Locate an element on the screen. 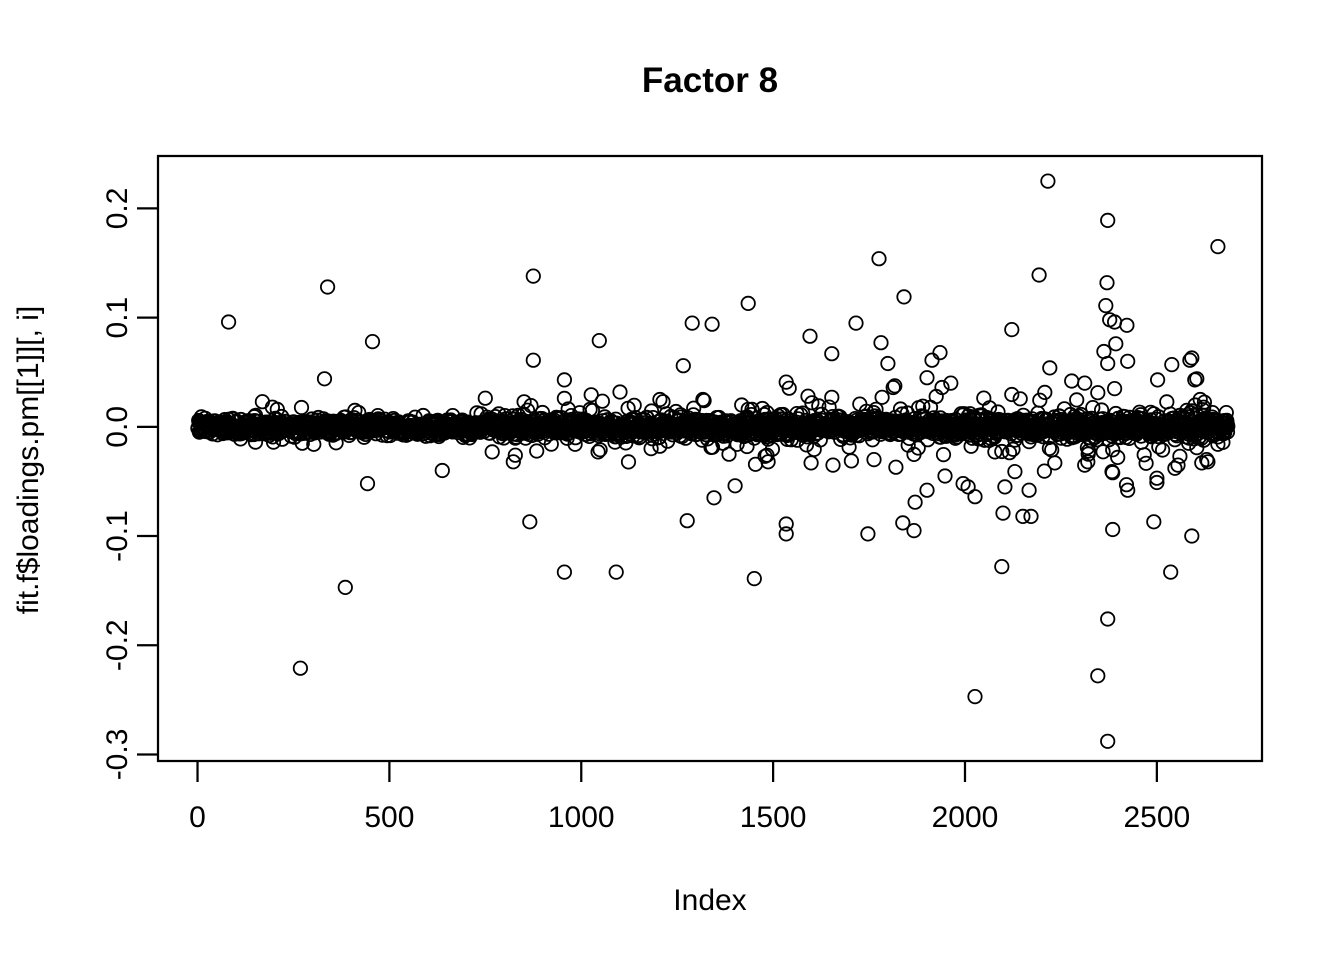  chart-title: Factor 8 is located at coordinates (710, 80).